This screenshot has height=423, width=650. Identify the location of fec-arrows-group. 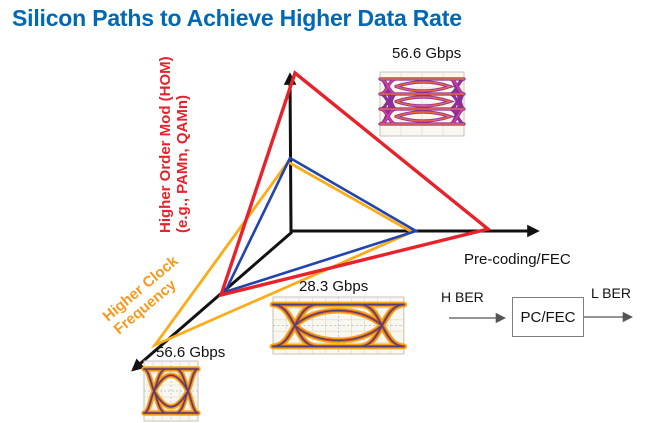
(541, 317).